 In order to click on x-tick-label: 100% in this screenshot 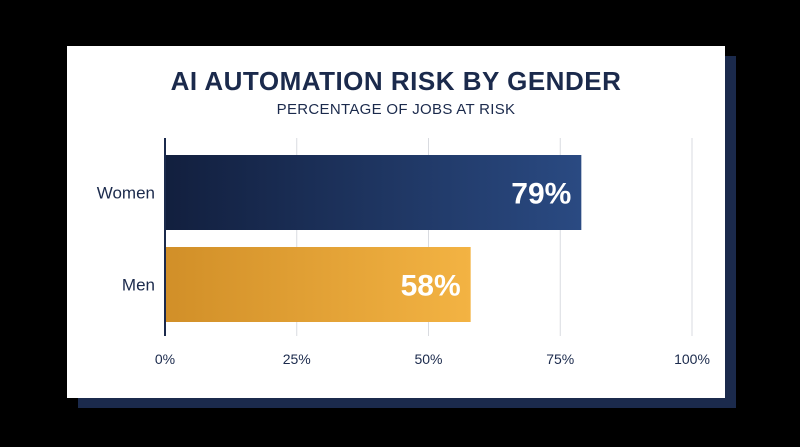, I will do `click(692, 359)`.